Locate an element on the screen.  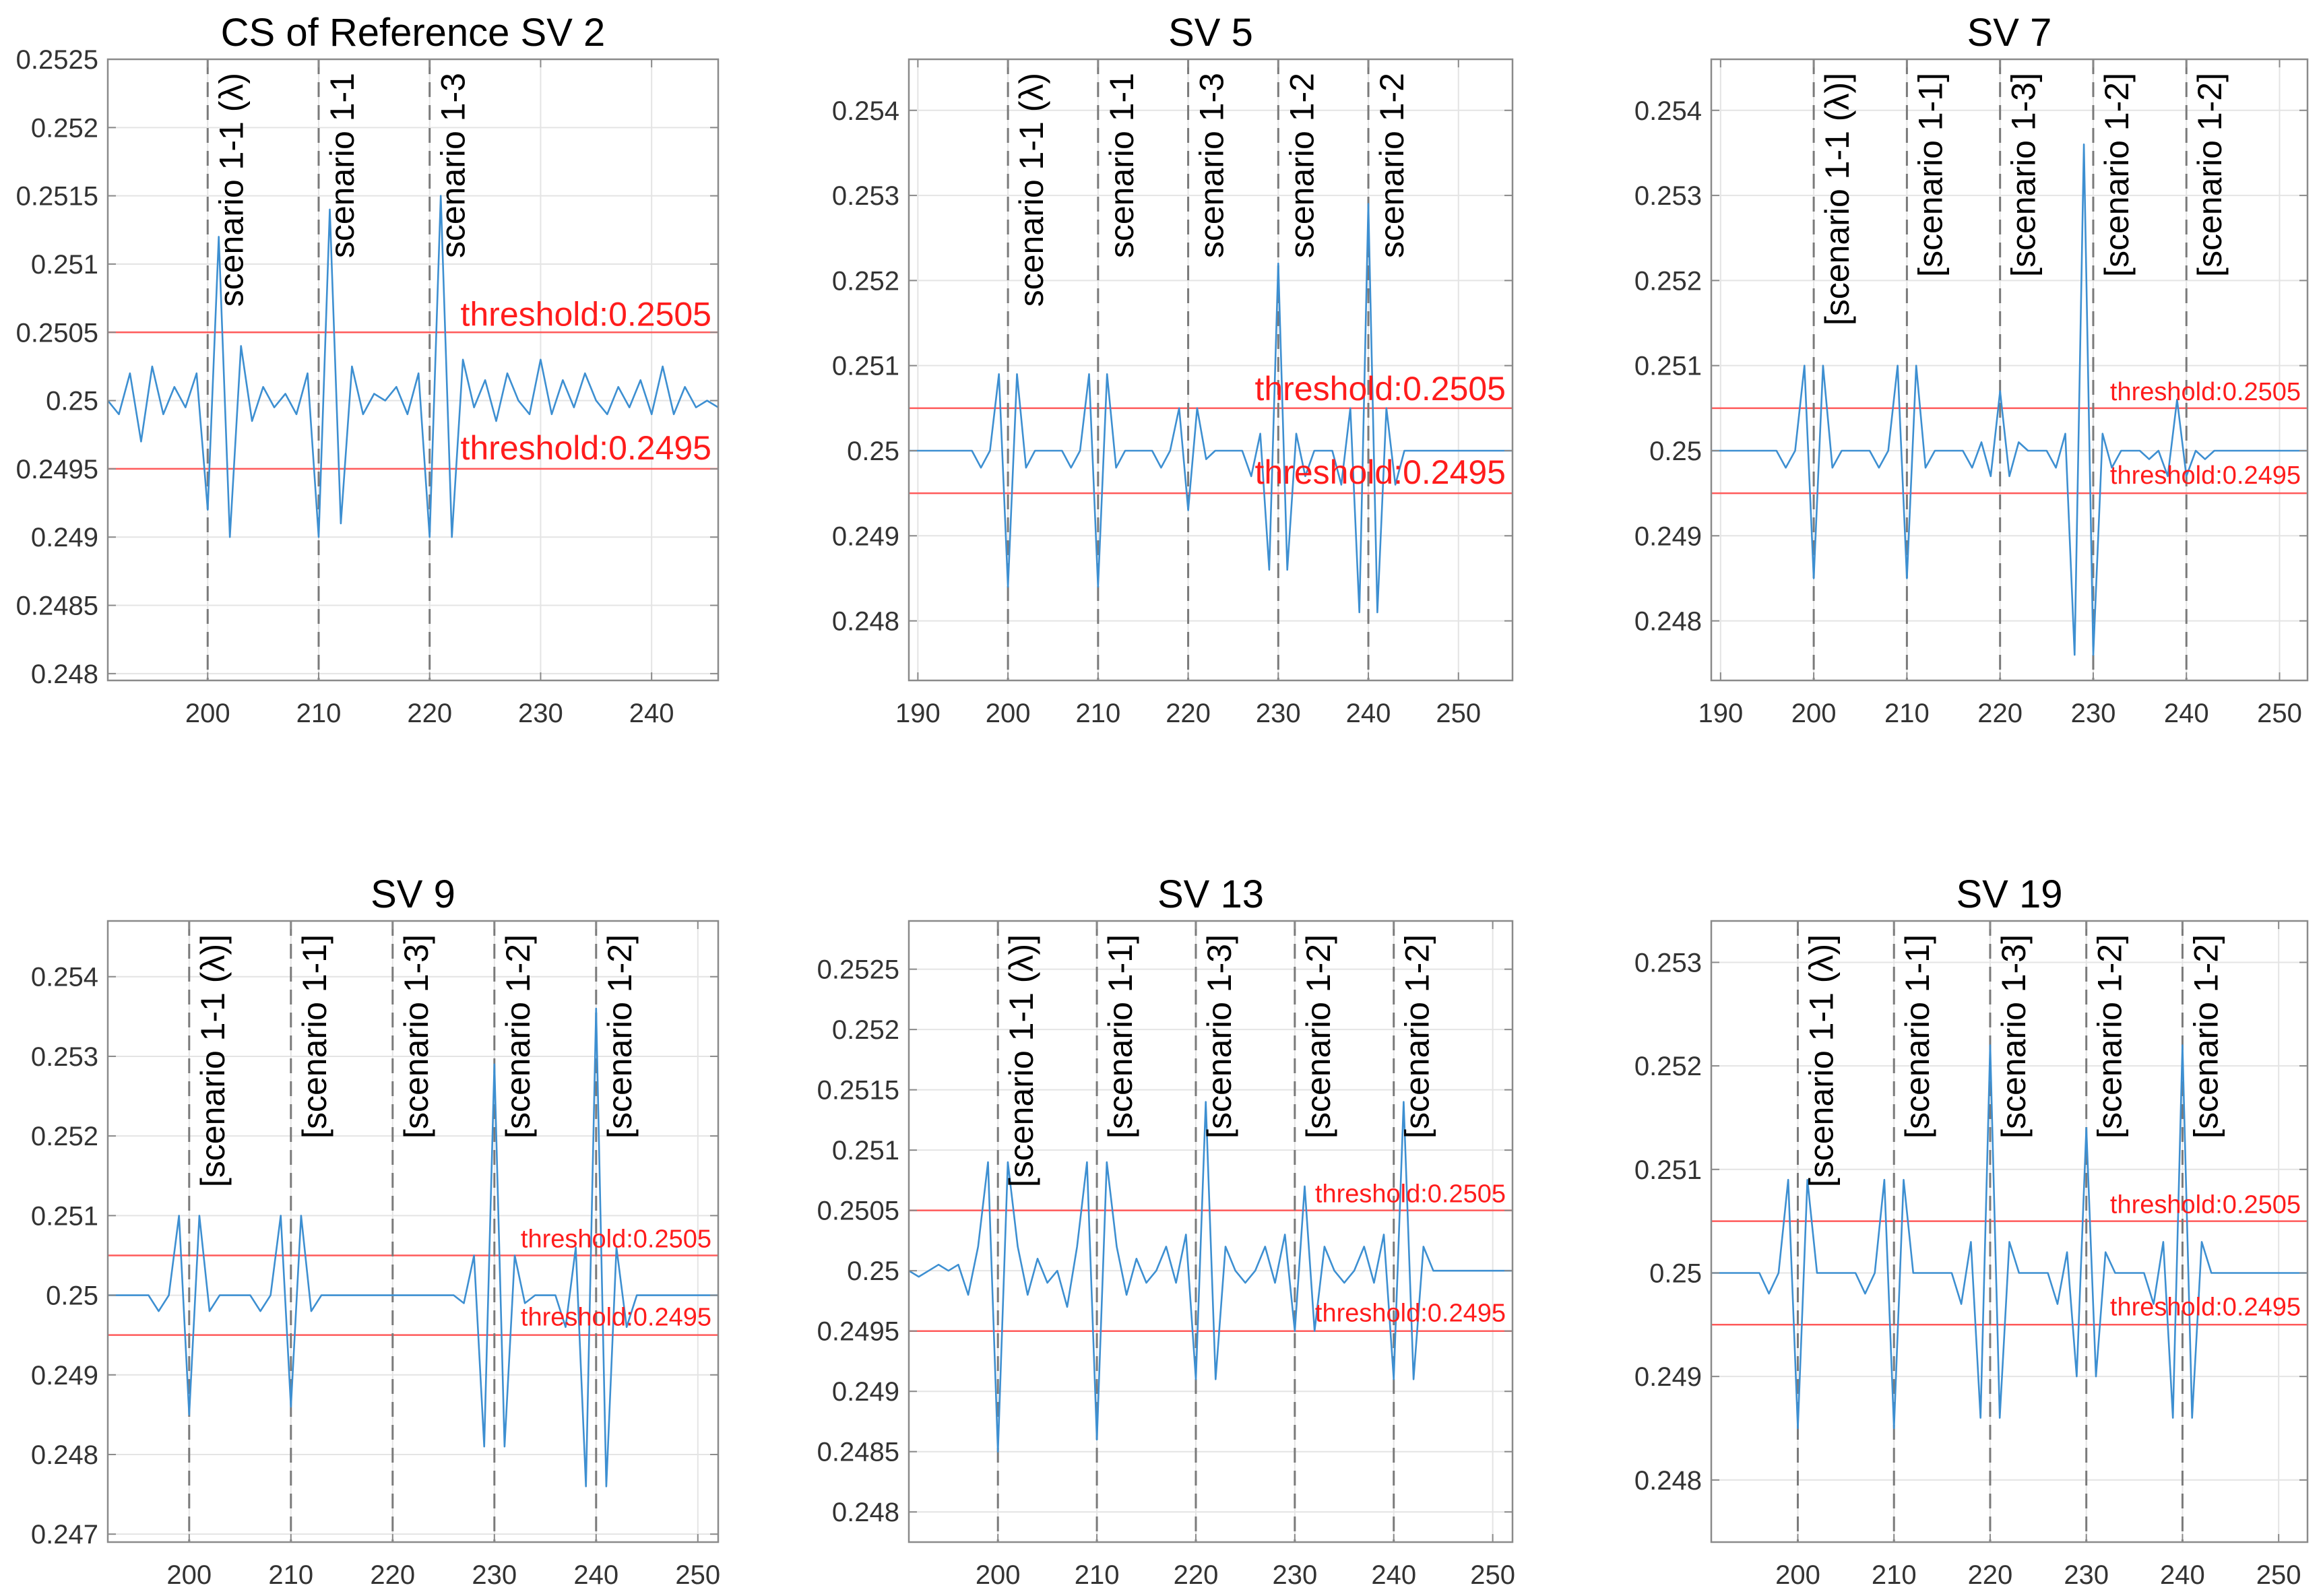
scenario-label: [scenario 1-3] is located at coordinates (2024, 175).